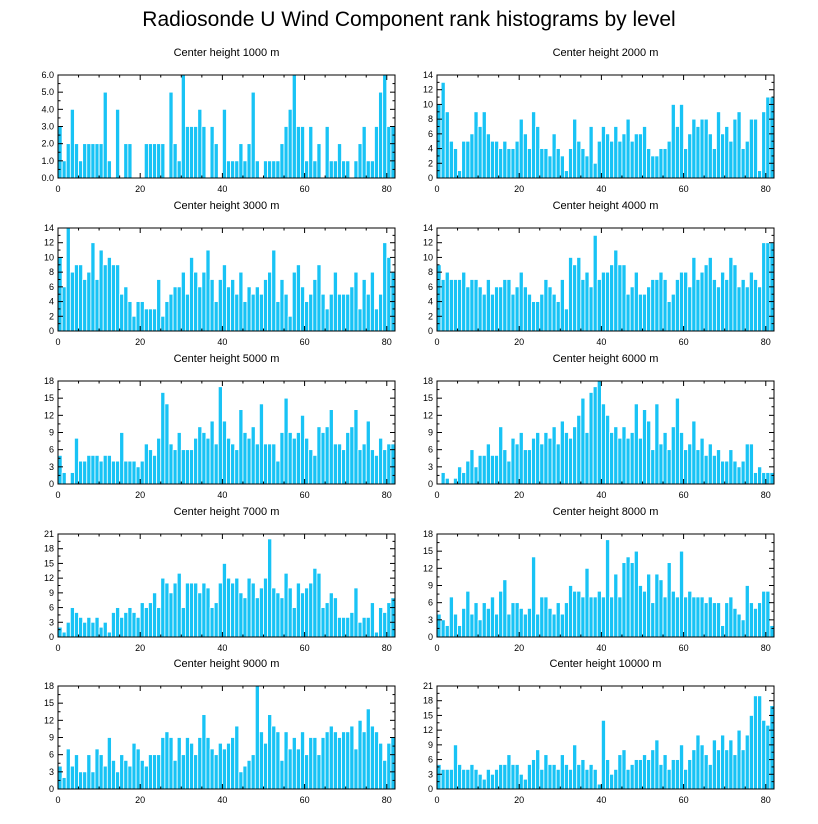 This screenshot has height=824, width=818. I want to click on y-tick-label: 3, so click(430, 774).